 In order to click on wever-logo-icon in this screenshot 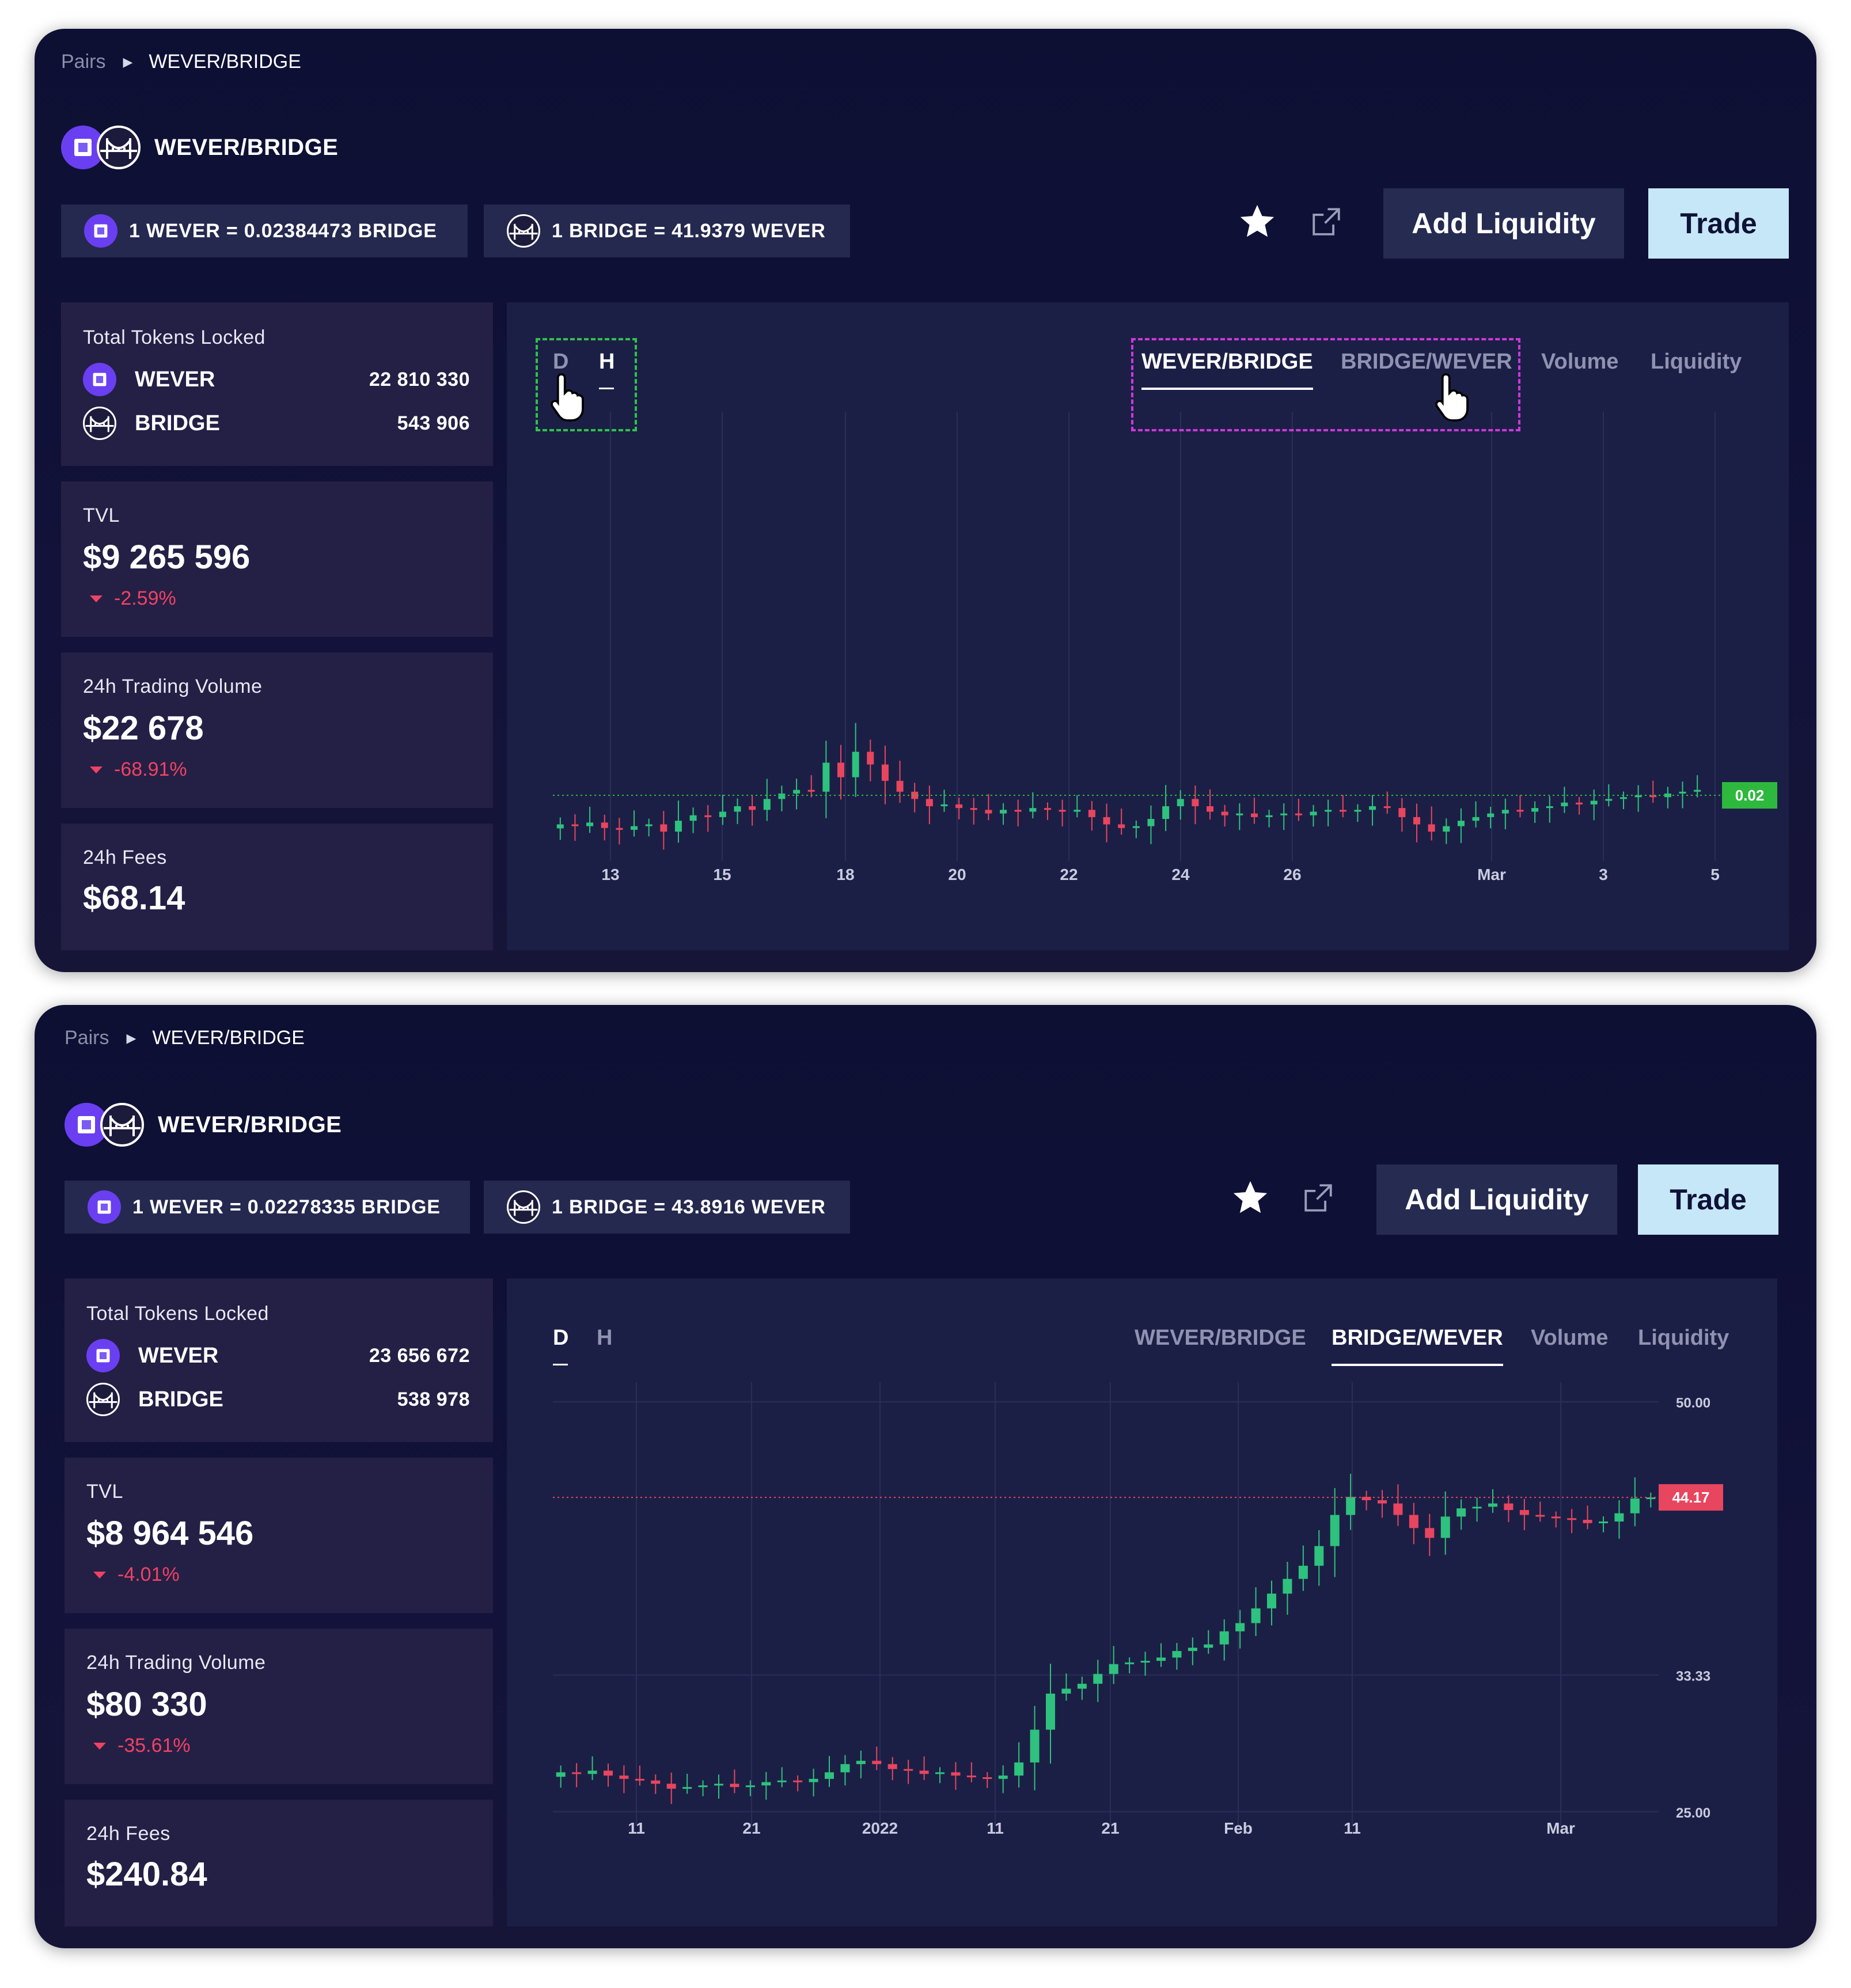, I will do `click(83, 147)`.